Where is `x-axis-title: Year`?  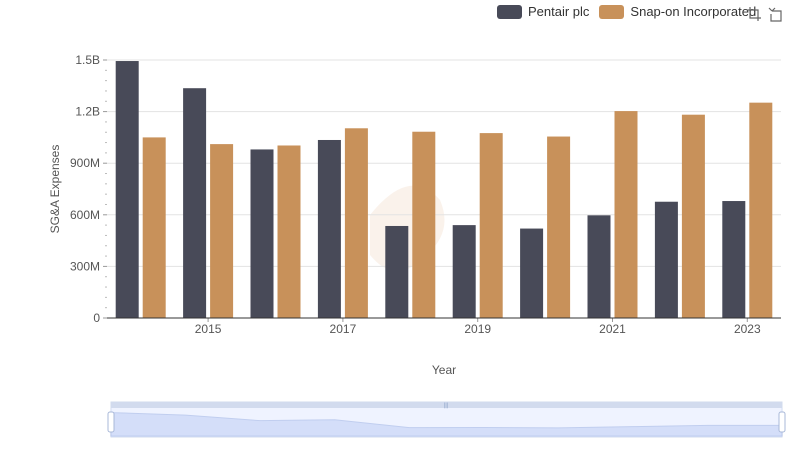
x-axis-title: Year is located at coordinates (444, 370).